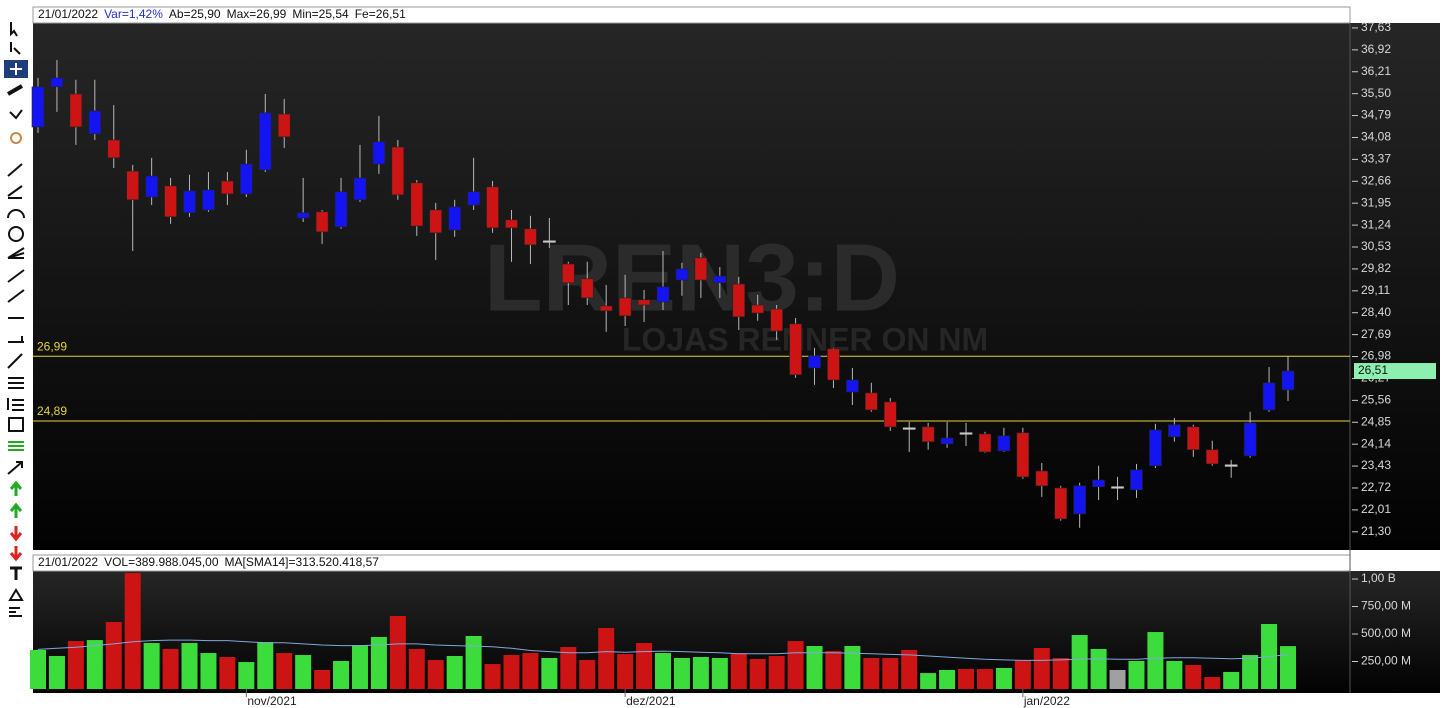  What do you see at coordinates (15, 612) in the screenshot?
I see `tool-bars` at bounding box center [15, 612].